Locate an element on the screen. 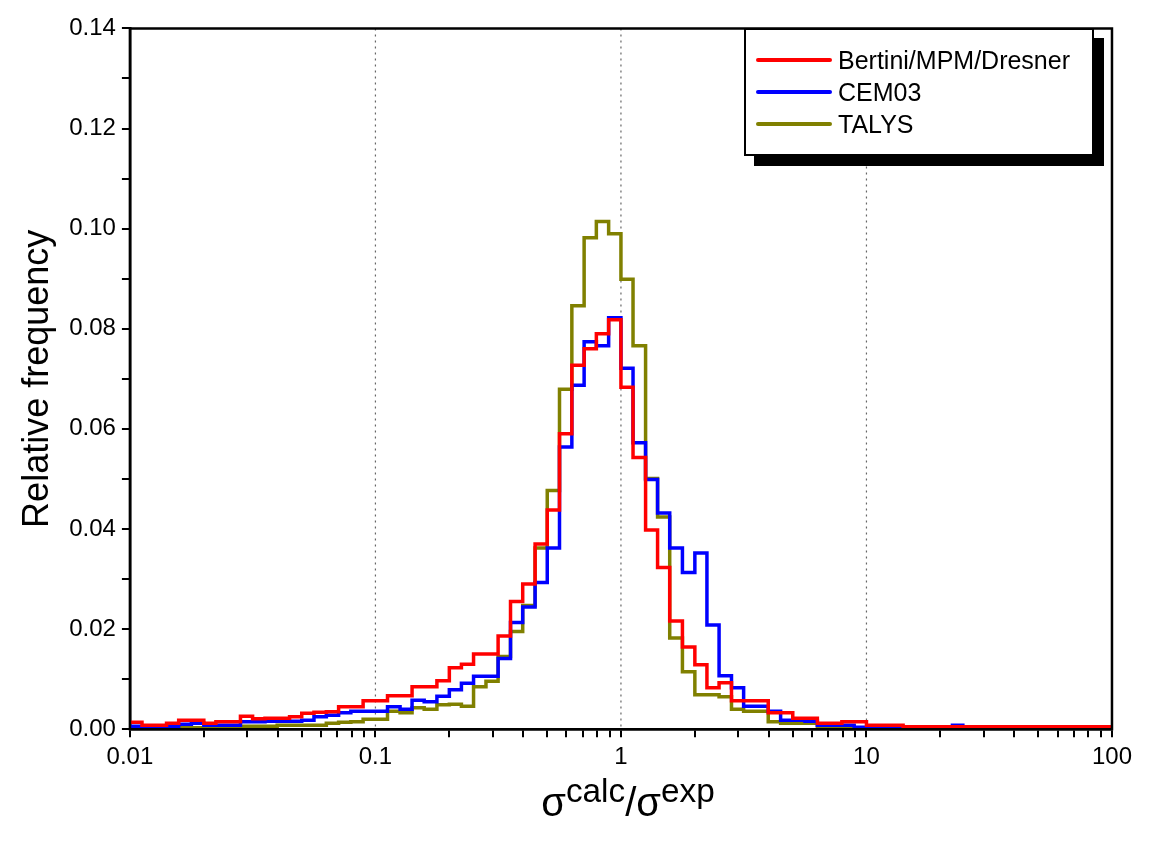 This screenshot has width=1152, height=846. y-tick-label: 0.12 is located at coordinates (92, 127).